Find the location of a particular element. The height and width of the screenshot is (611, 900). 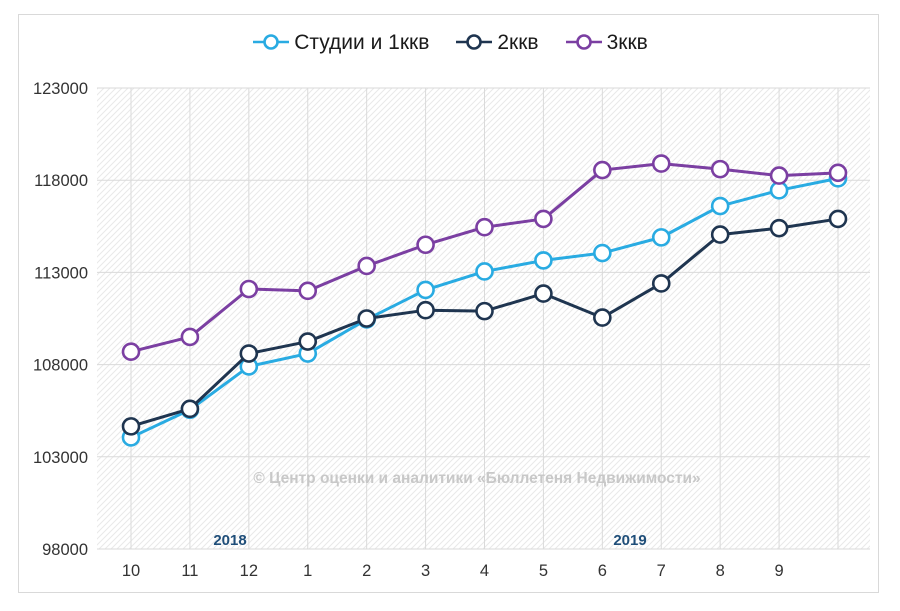

legend-label: 3ккв is located at coordinates (627, 42).